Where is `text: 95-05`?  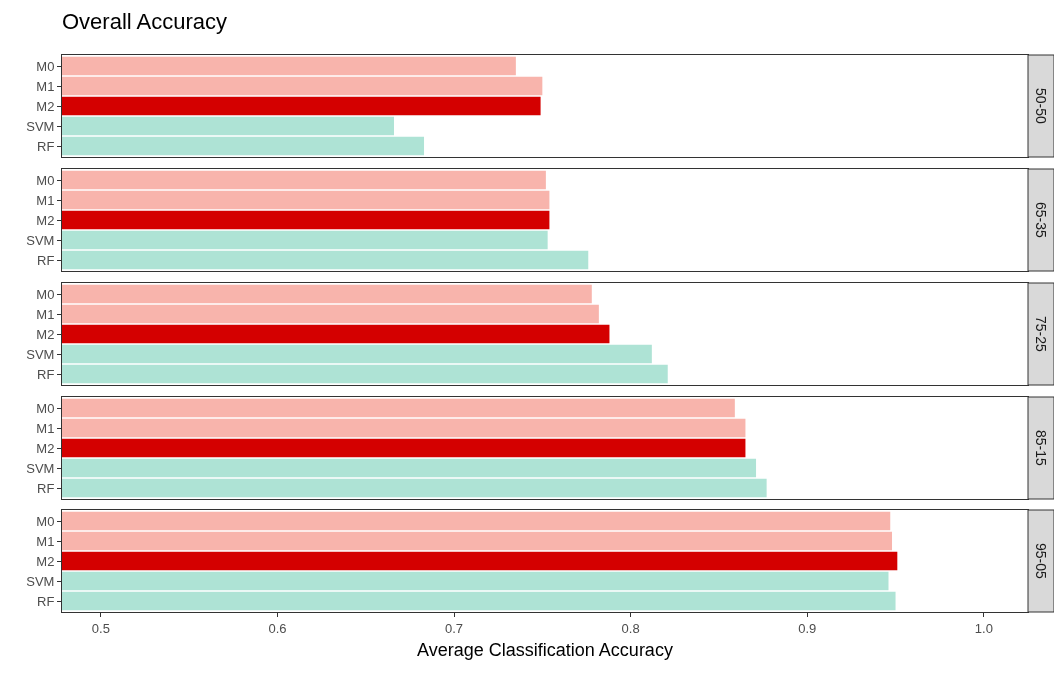 text: 95-05 is located at coordinates (1041, 561).